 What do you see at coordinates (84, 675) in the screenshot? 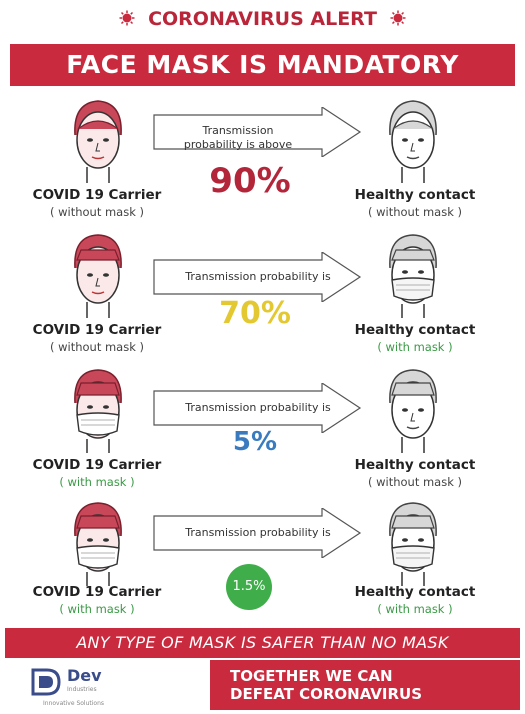
I see `logo-name: Dev` at bounding box center [84, 675].